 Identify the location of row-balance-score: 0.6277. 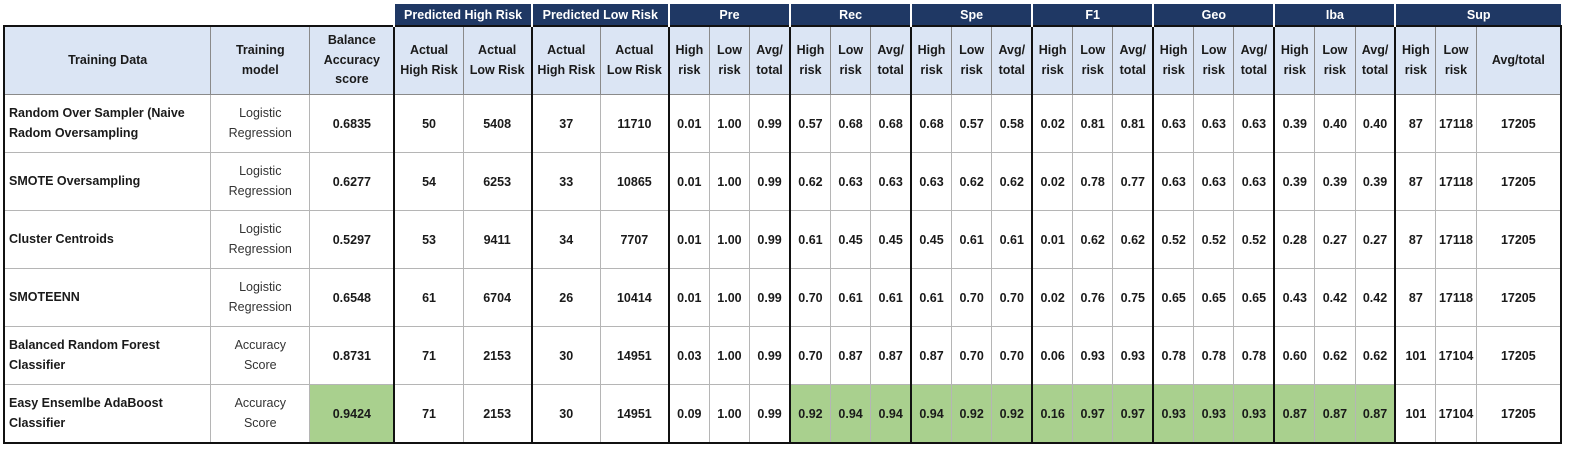
(352, 181).